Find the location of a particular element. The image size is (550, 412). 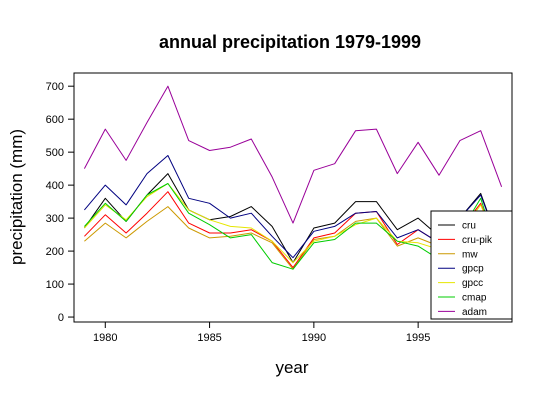

y-axis-title: precipitation (mm) is located at coordinates (16, 197).